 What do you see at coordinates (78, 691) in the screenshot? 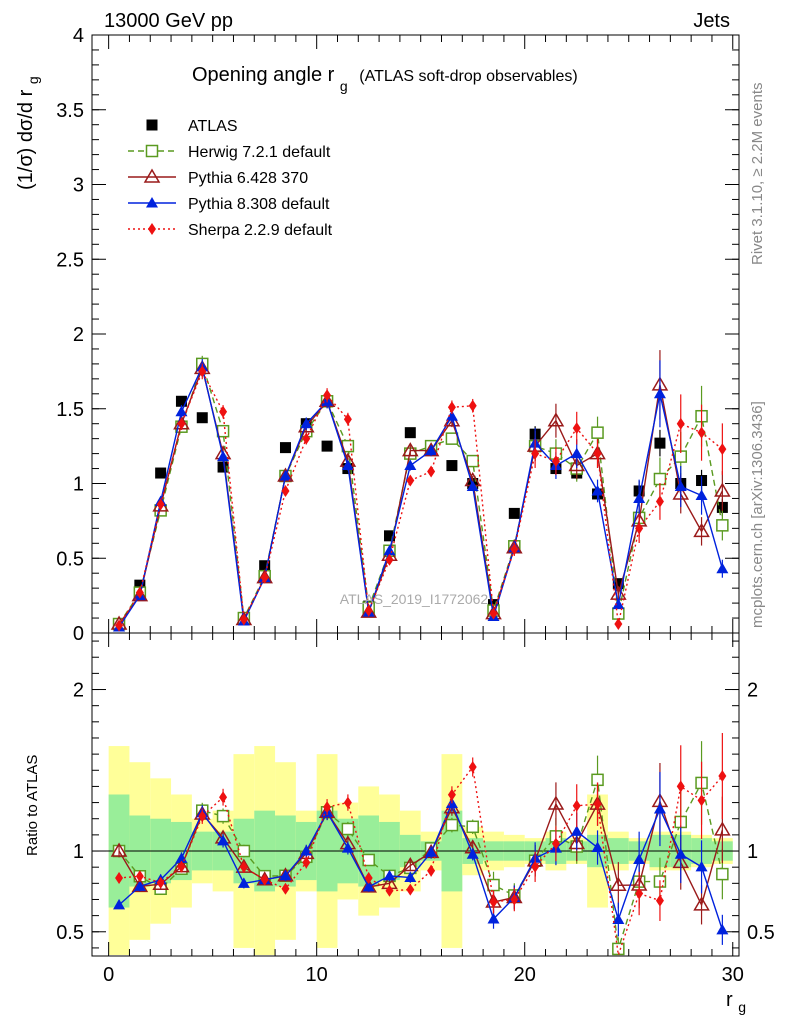
I see `ratio-tick-label: 2` at bounding box center [78, 691].